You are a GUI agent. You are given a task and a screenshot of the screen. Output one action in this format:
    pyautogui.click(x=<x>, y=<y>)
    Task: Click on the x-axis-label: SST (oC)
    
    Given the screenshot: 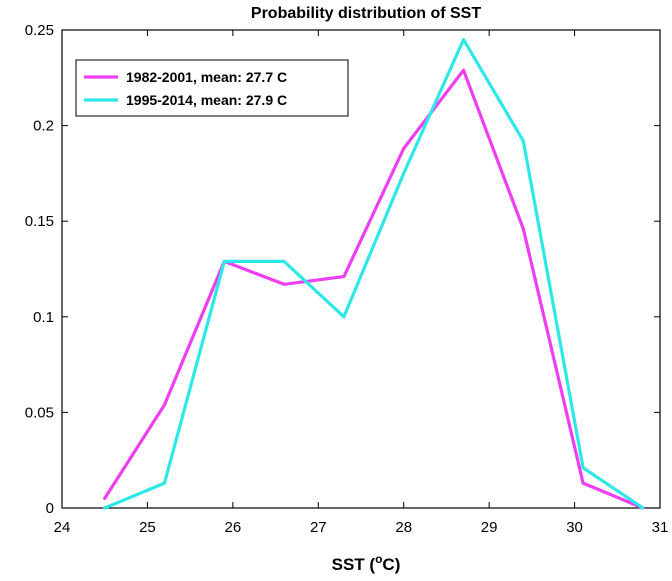 What is the action you would take?
    pyautogui.click(x=366, y=563)
    